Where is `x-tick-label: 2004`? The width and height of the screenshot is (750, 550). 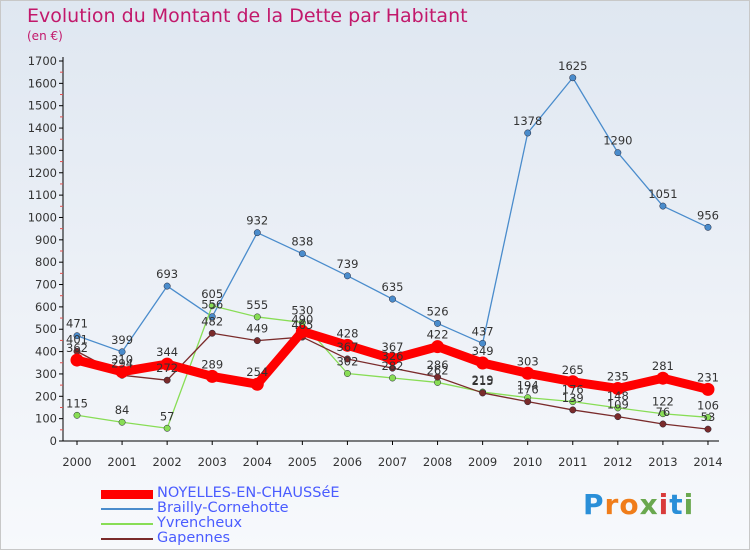
x-tick-label: 2004 is located at coordinates (257, 462).